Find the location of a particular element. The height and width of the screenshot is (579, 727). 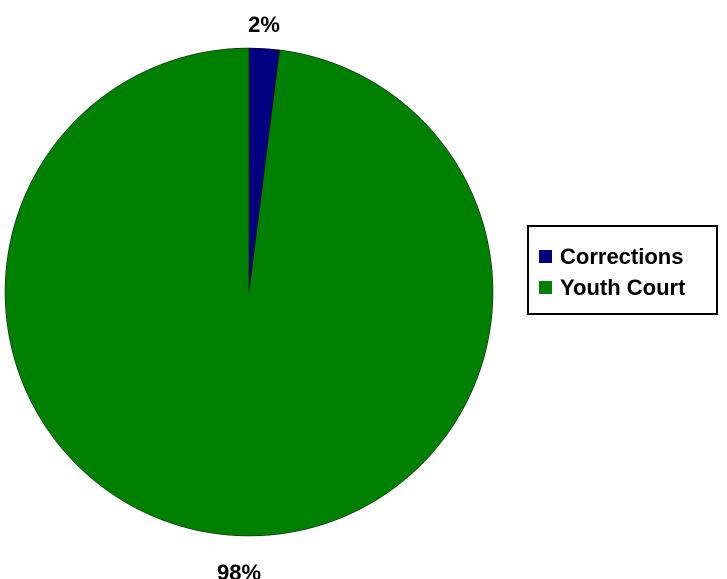

pie-data-labels: 2% 98% is located at coordinates (248, 295).